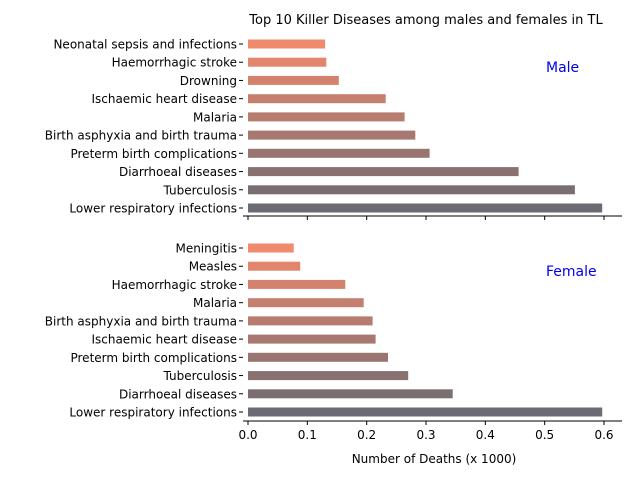 This screenshot has width=640, height=480. What do you see at coordinates (145, 45) in the screenshot?
I see `male-category-label: Neonatal sepsis and infections` at bounding box center [145, 45].